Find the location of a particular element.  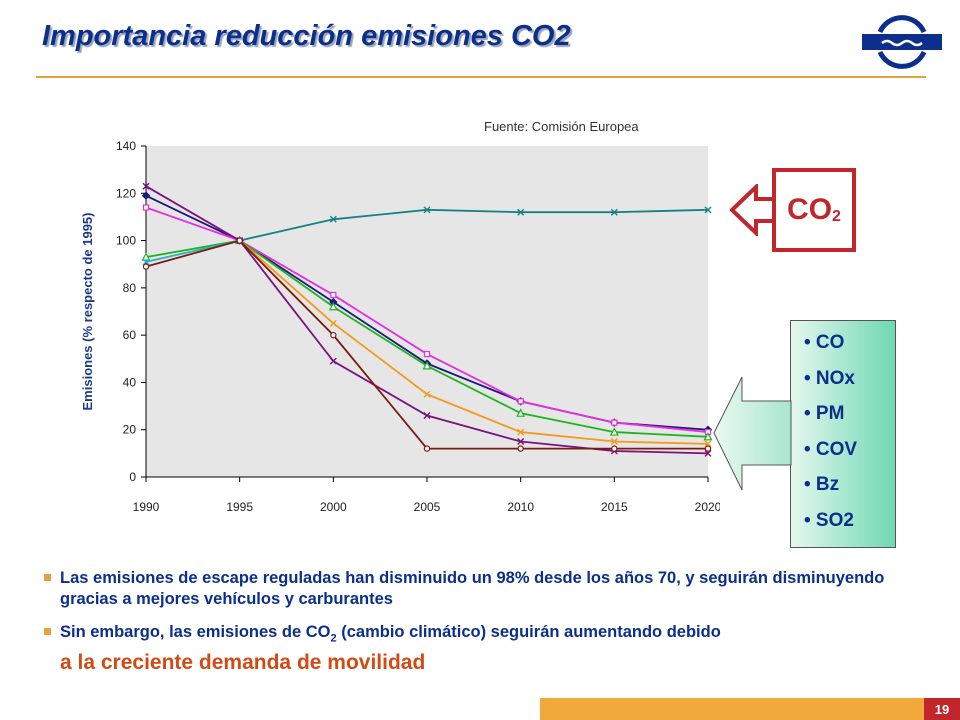

x-tick-label: 2010 is located at coordinates (520, 507).